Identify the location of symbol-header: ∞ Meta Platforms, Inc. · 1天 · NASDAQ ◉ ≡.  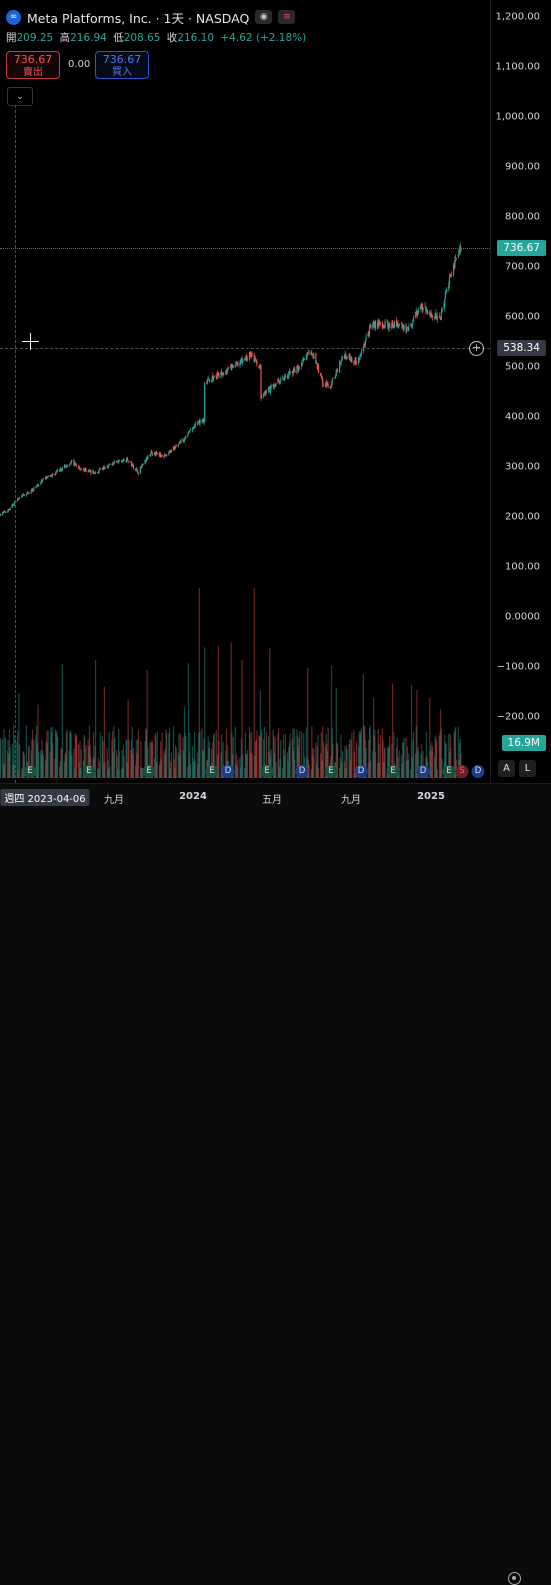
(151, 17).